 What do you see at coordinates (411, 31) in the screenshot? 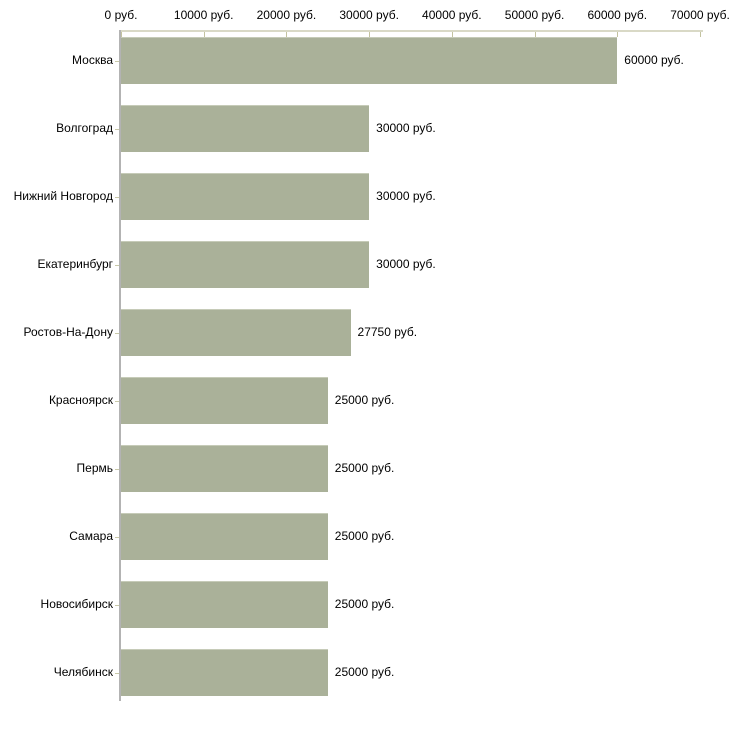
I see `x-axis-line` at bounding box center [411, 31].